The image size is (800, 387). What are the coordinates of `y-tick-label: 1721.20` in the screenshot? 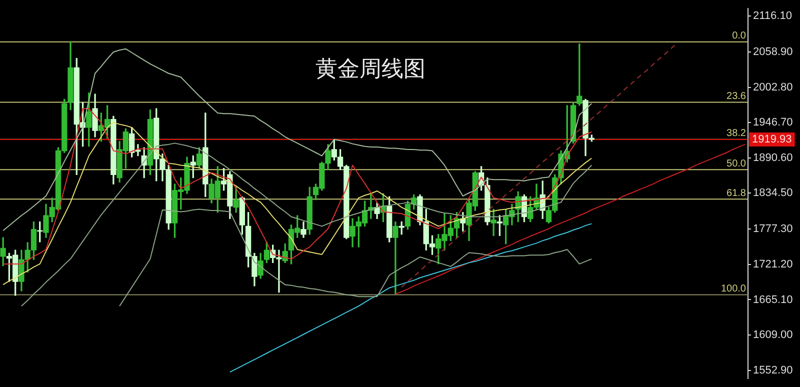 It's located at (773, 264).